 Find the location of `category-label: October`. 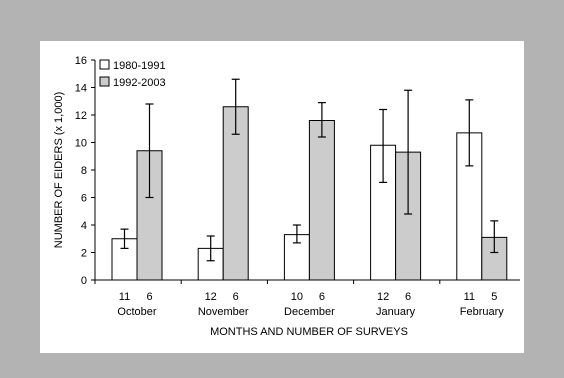

category-label: October is located at coordinates (136, 312).